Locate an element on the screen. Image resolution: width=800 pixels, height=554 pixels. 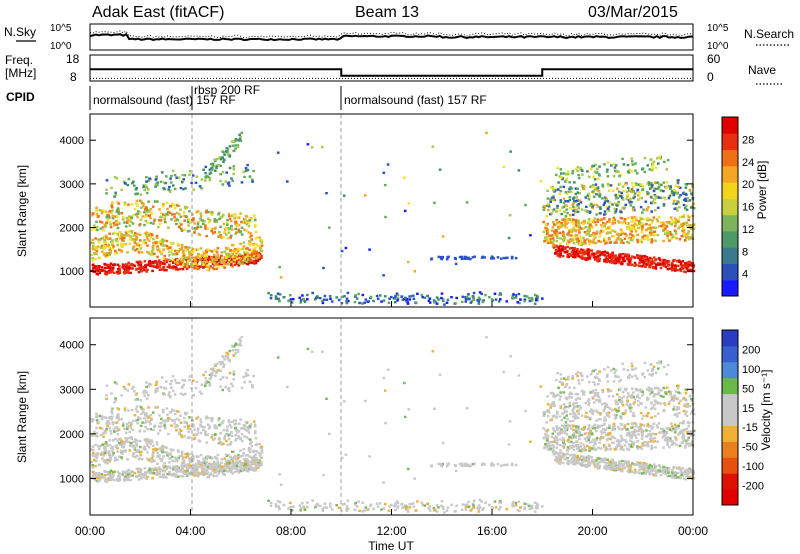
colorbar-tick: 20 is located at coordinates (748, 185).